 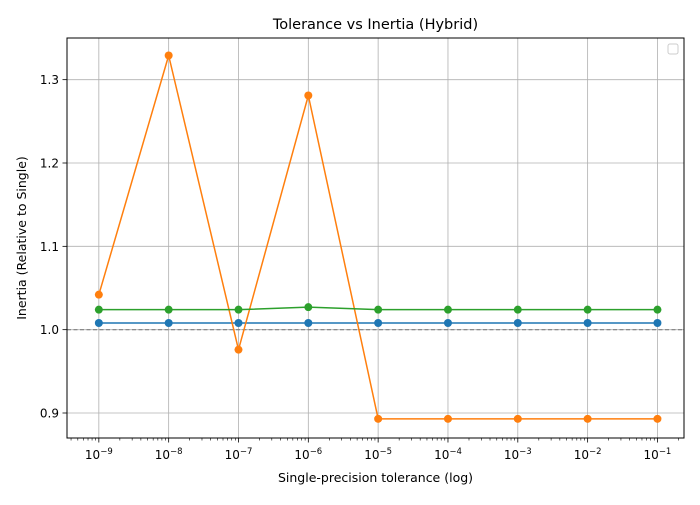 What do you see at coordinates (169, 454) in the screenshot?
I see `x-tick-label: 10⁻⁸` at bounding box center [169, 454].